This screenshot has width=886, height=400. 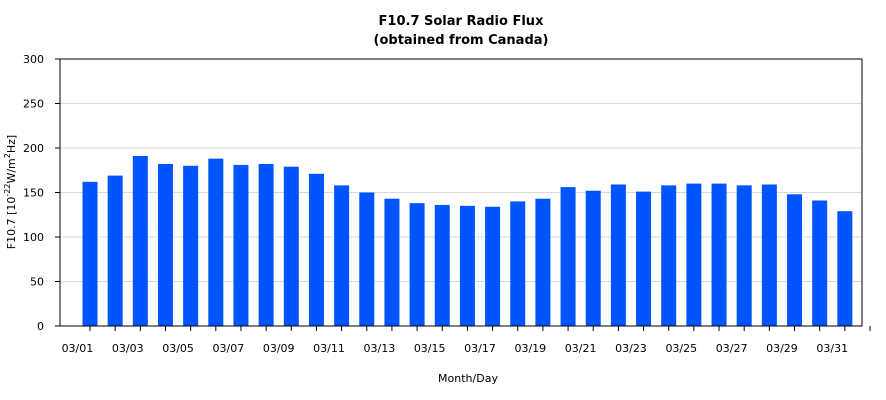 What do you see at coordinates (530, 348) in the screenshot?
I see `x-tick-label: 03/19` at bounding box center [530, 348].